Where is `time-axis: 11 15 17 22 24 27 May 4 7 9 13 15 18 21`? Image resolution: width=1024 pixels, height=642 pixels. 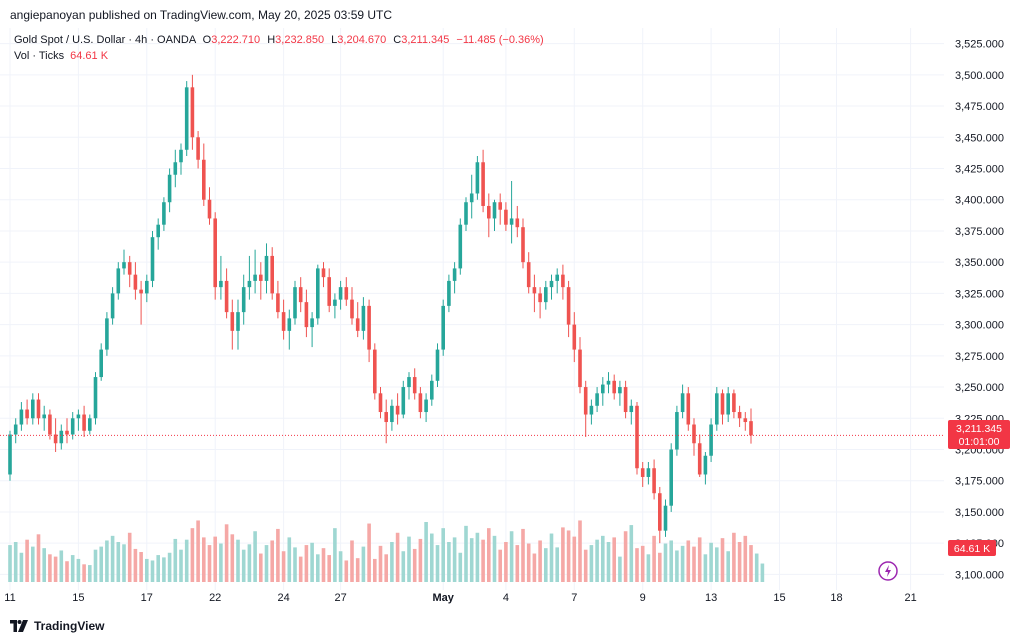
time-axis: 11 15 17 22 24 27 May 4 7 9 13 15 18 21 is located at coordinates (460, 598).